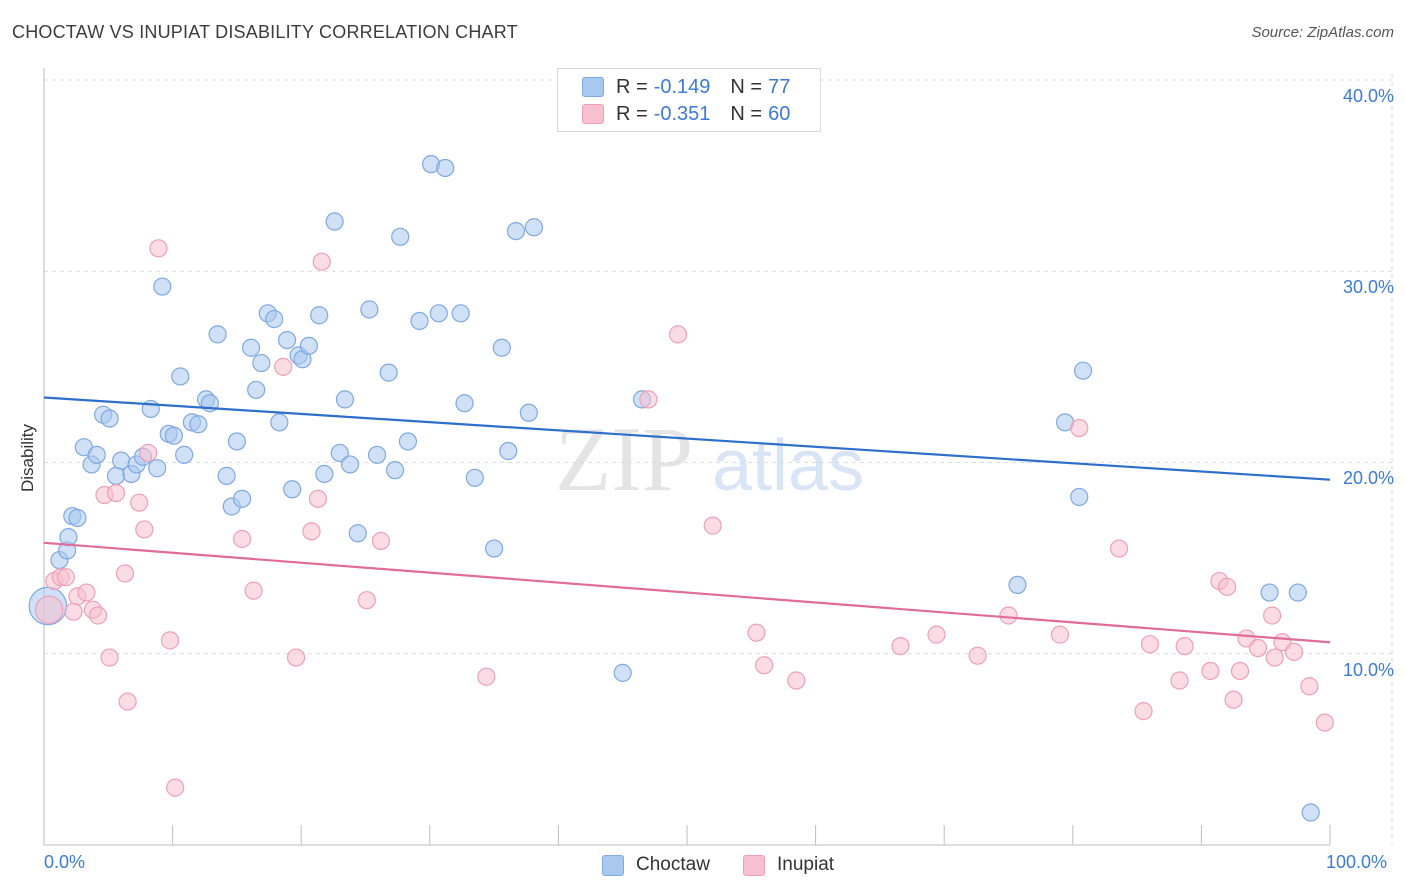 This screenshot has width=1406, height=892. I want to click on y-tick-40: 40.0%, so click(1368, 96).